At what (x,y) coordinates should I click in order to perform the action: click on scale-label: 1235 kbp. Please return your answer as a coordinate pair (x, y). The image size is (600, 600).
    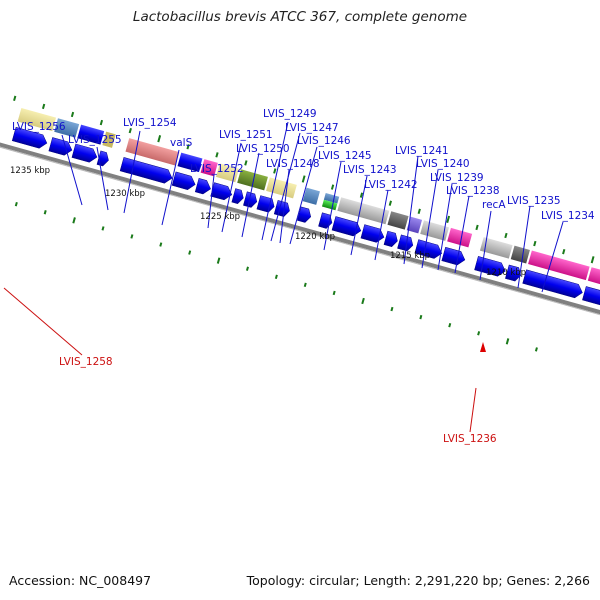
    Looking at the image, I should click on (30, 171).